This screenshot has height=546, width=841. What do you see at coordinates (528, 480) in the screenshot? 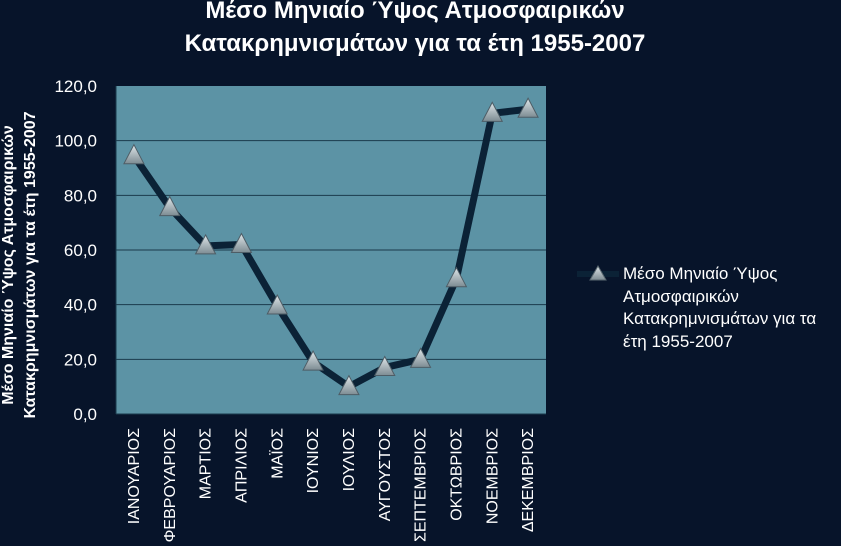
I see `x-tick-label: ΔΕΚΕΜΒΡΙΟΣ` at bounding box center [528, 480].